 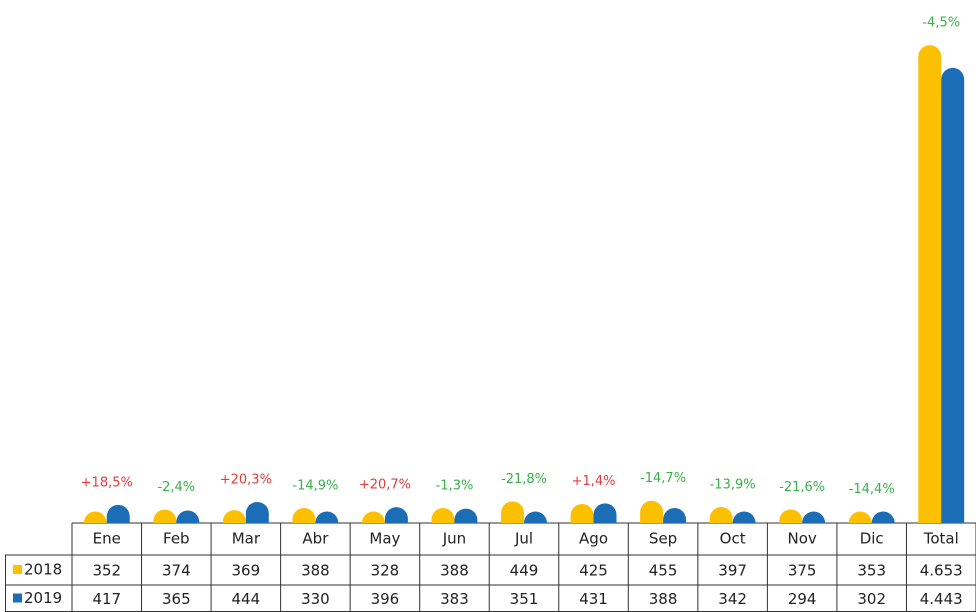 What do you see at coordinates (454, 599) in the screenshot?
I see `table-value: 383` at bounding box center [454, 599].